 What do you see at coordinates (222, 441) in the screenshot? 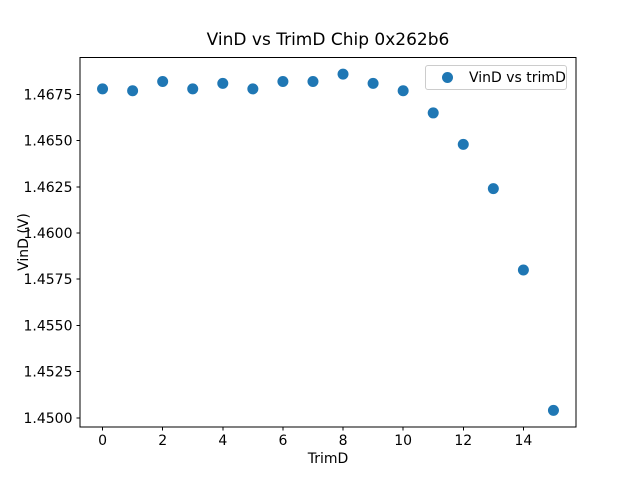
I see `x-tick-label: 4` at bounding box center [222, 441].